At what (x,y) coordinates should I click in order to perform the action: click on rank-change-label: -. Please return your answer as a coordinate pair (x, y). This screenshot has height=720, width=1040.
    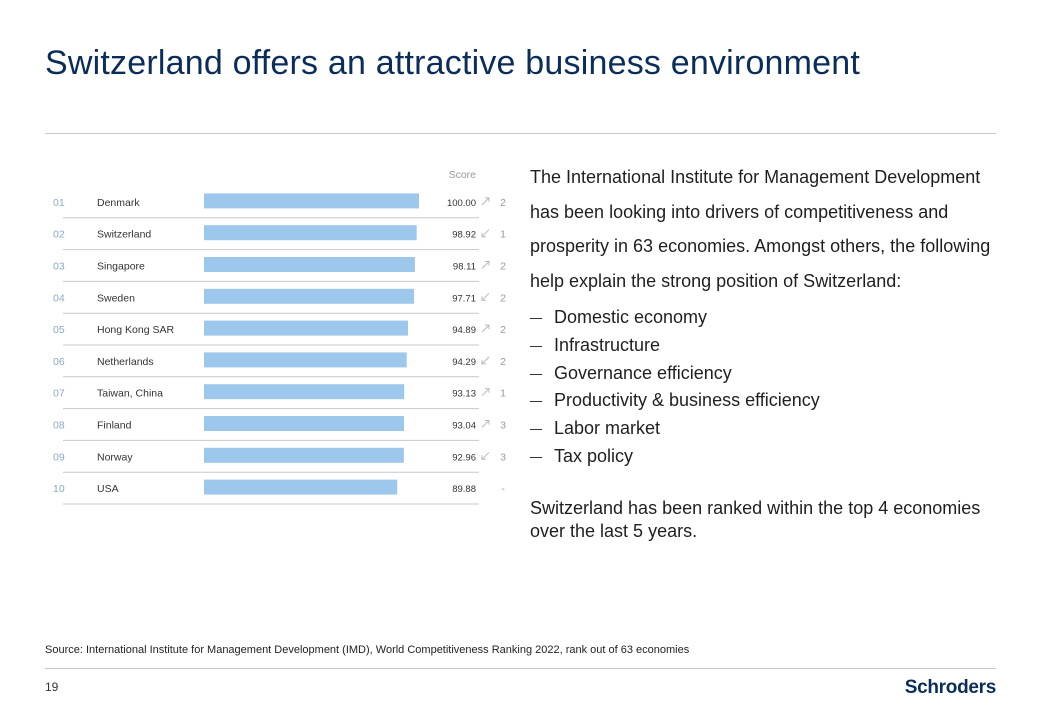
    Looking at the image, I should click on (503, 489).